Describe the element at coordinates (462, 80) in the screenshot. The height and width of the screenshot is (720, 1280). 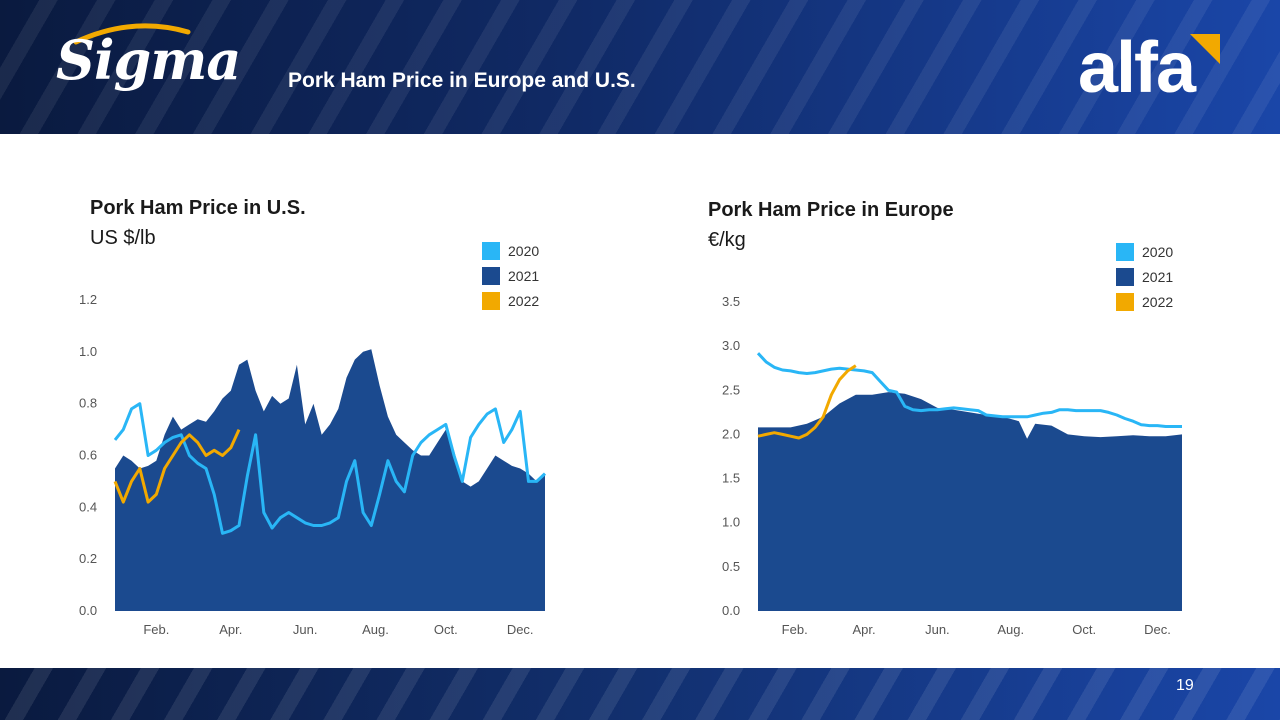
I see `slide-title: Pork Ham Price in Europe and U.S.` at that location.